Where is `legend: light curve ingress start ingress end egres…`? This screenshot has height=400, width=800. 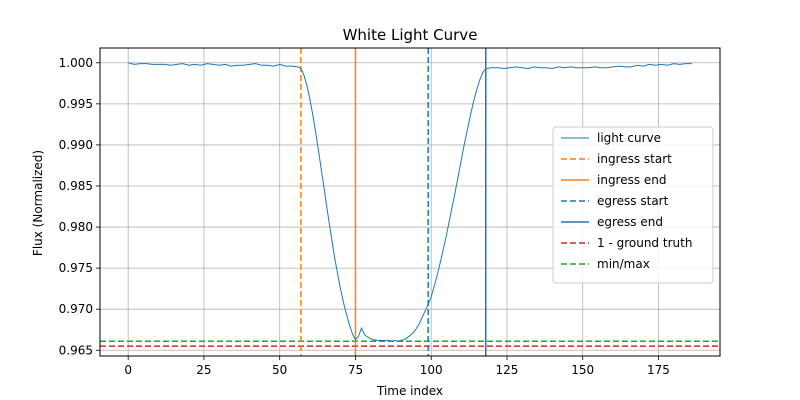
legend: light curve ingress start ingress end egres… is located at coordinates (633, 205).